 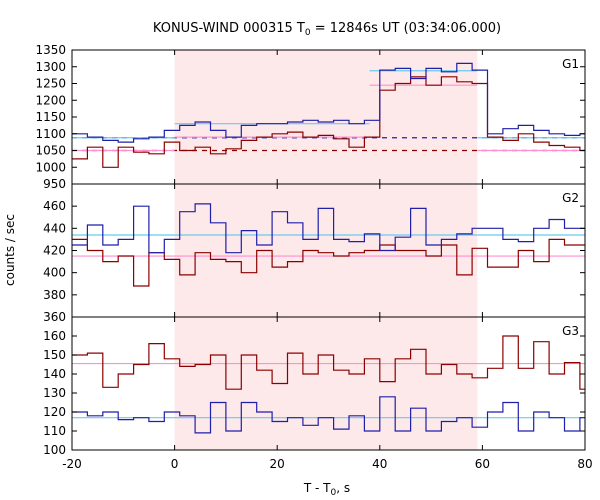 What do you see at coordinates (50, 67) in the screenshot?
I see `y-tick-label: 1300` at bounding box center [50, 67].